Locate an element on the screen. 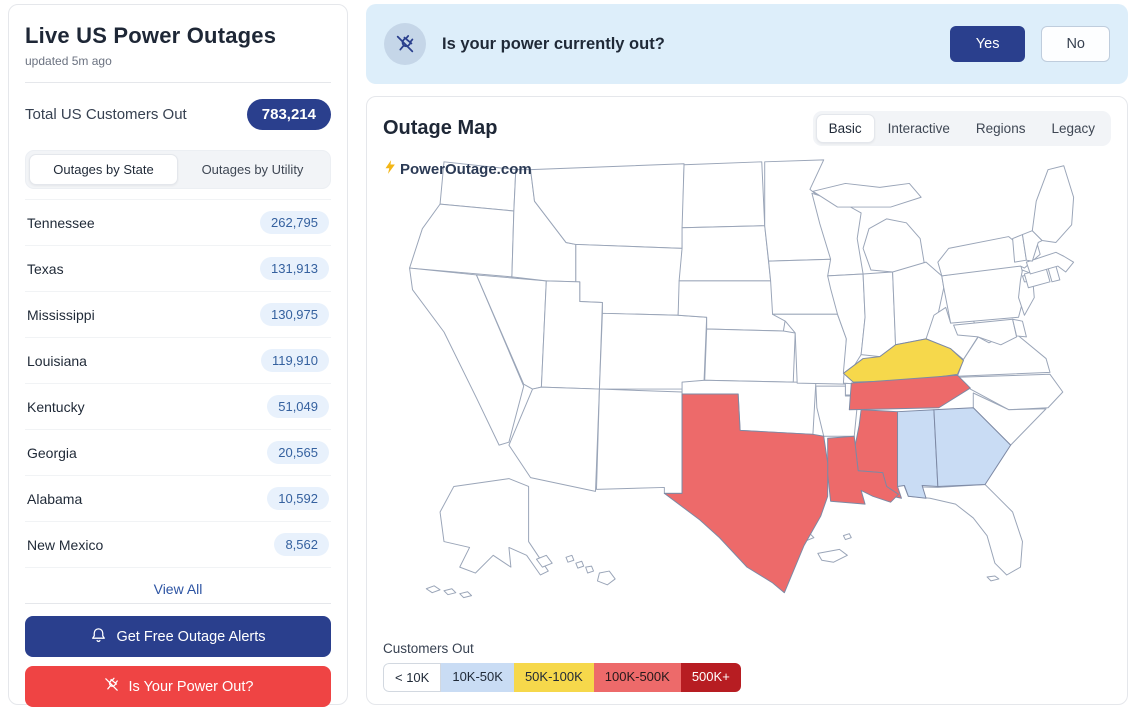  legend-bucket: 50K-100K is located at coordinates (553, 677).